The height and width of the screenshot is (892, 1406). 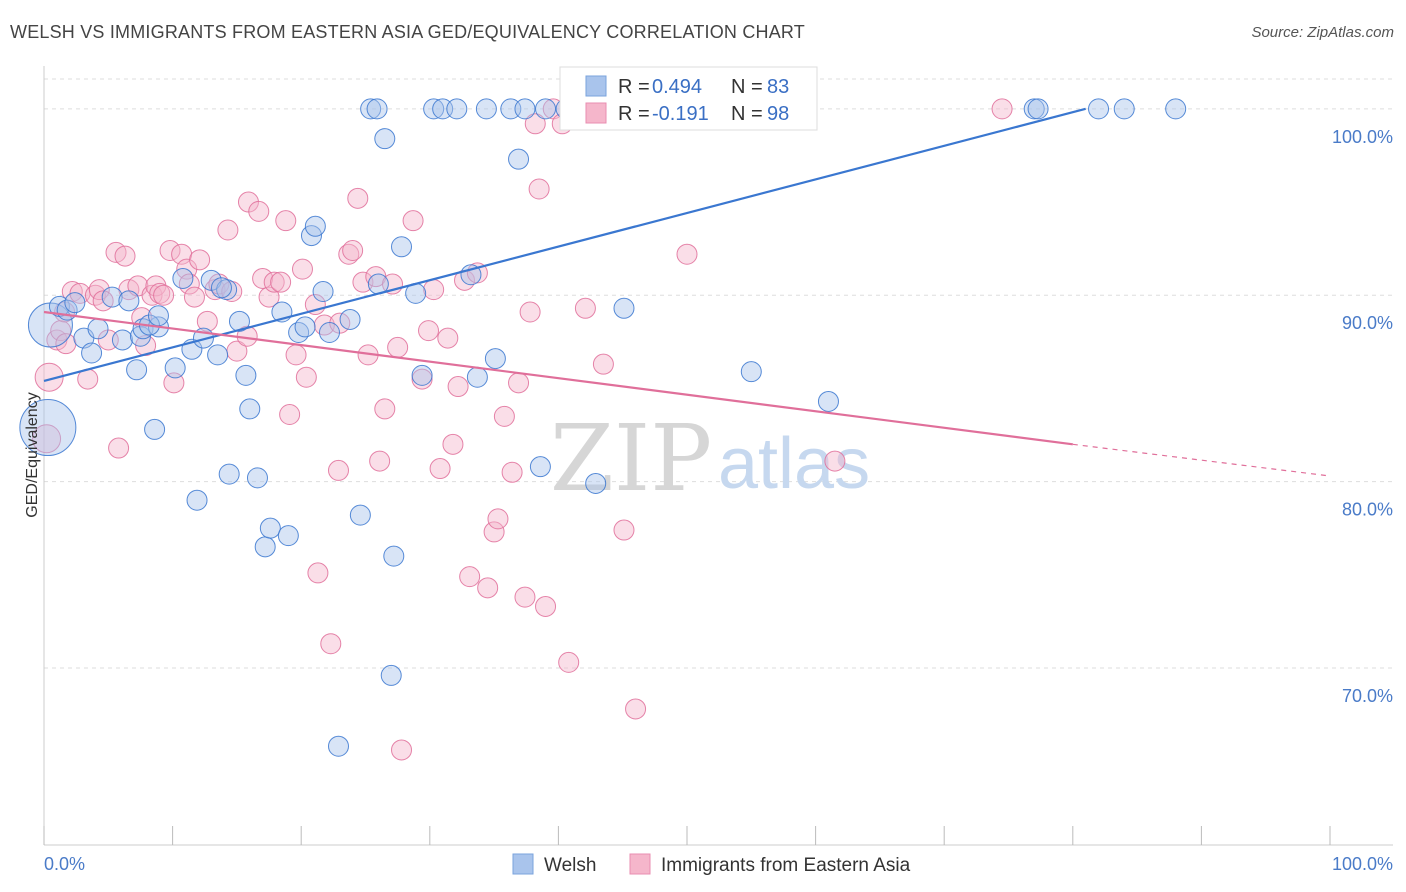 What do you see at coordinates (794, 464) in the screenshot?
I see `watermark-atlas: atlas` at bounding box center [794, 464].